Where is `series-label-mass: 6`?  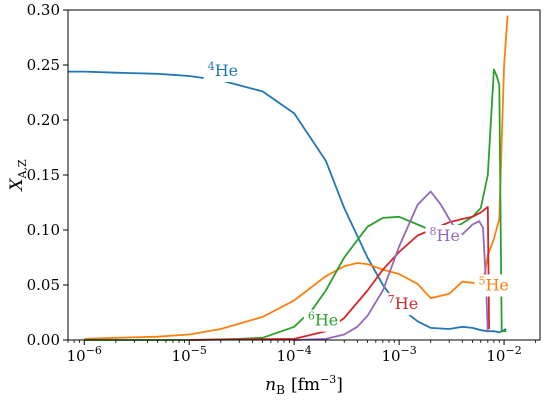
series-label-mass: 6 is located at coordinates (311, 316).